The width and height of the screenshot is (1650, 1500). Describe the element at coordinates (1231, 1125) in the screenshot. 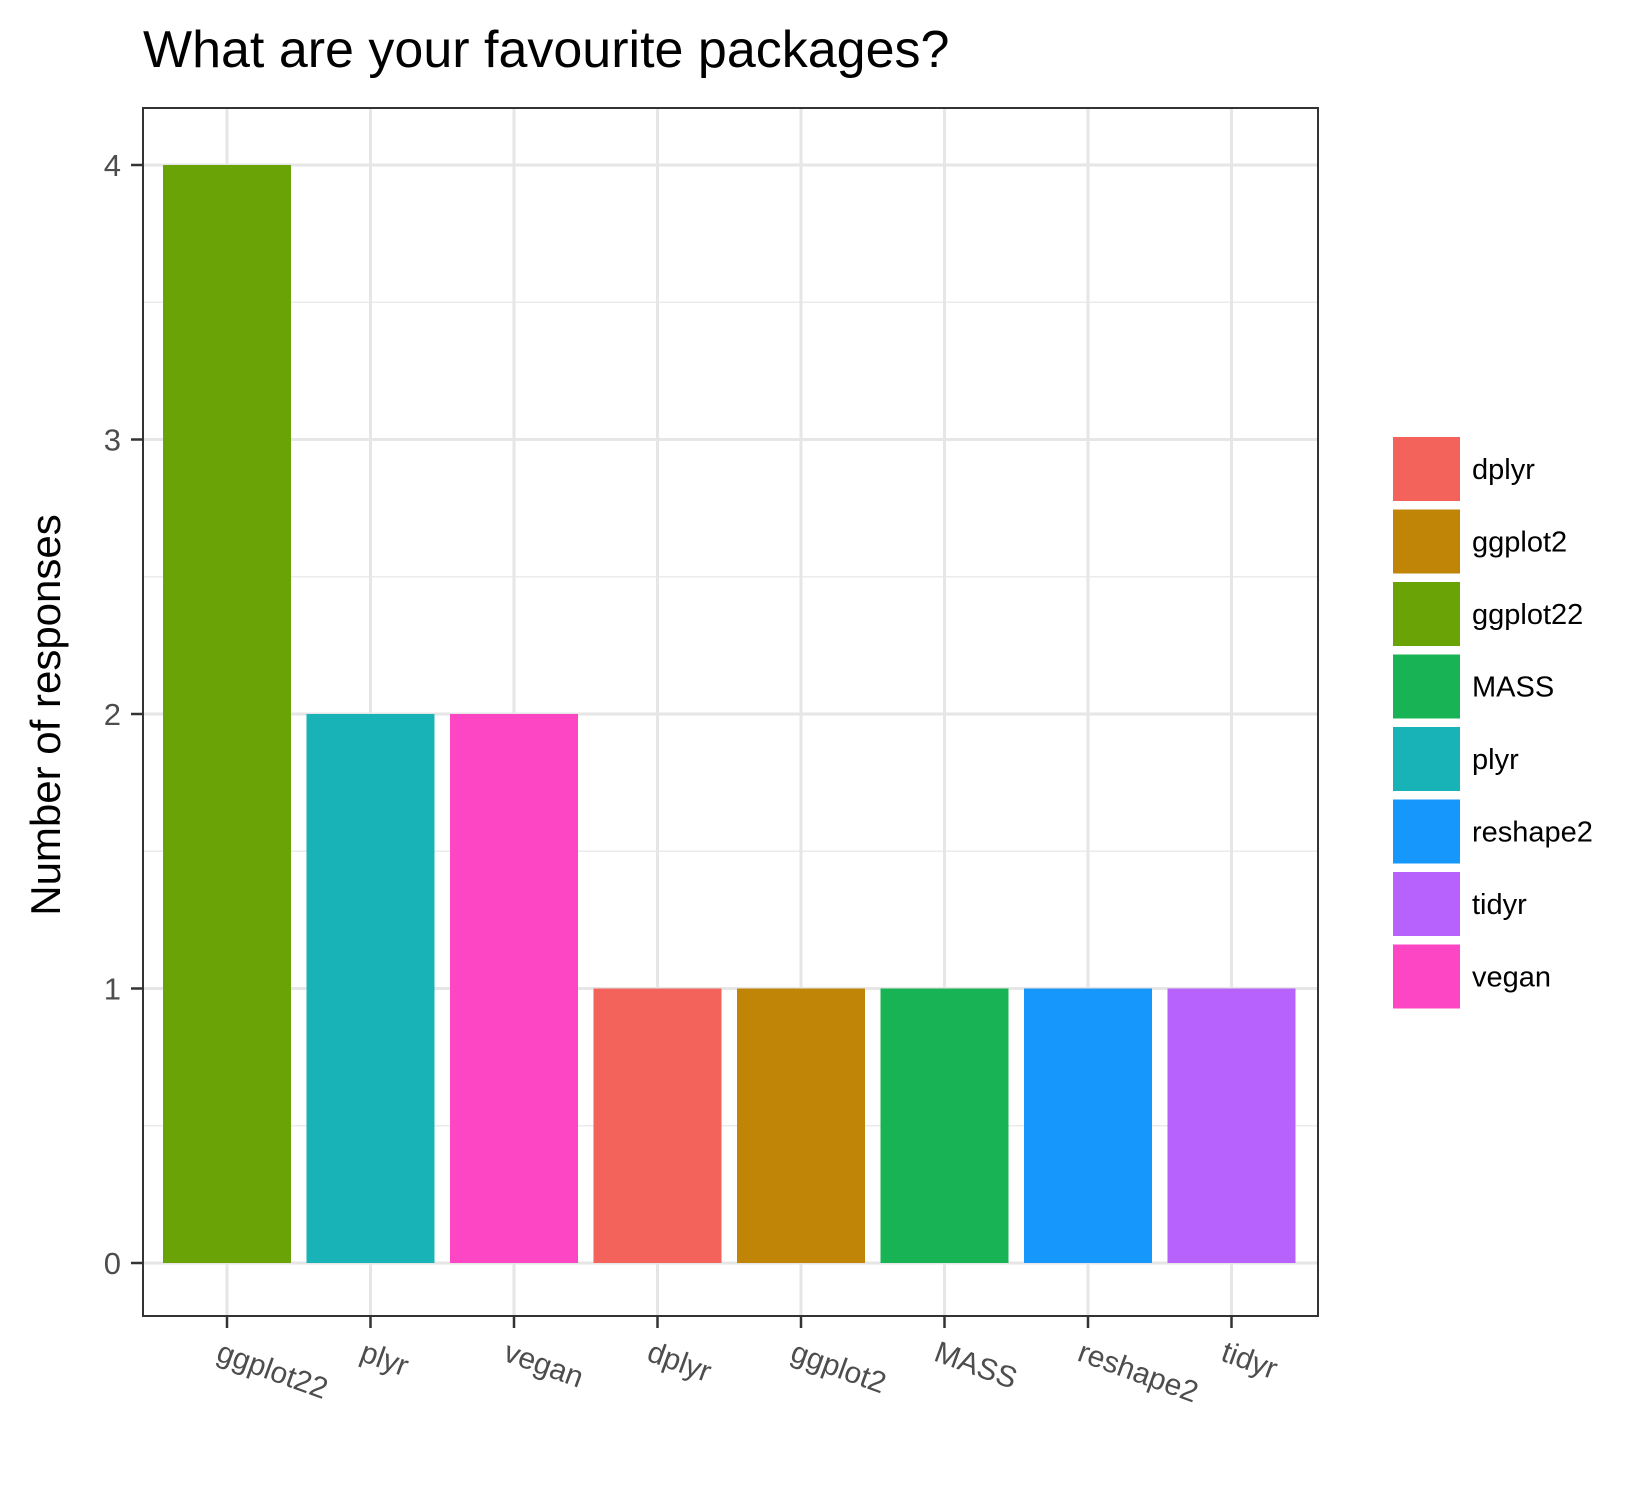

I see `bar-tidyr` at that location.